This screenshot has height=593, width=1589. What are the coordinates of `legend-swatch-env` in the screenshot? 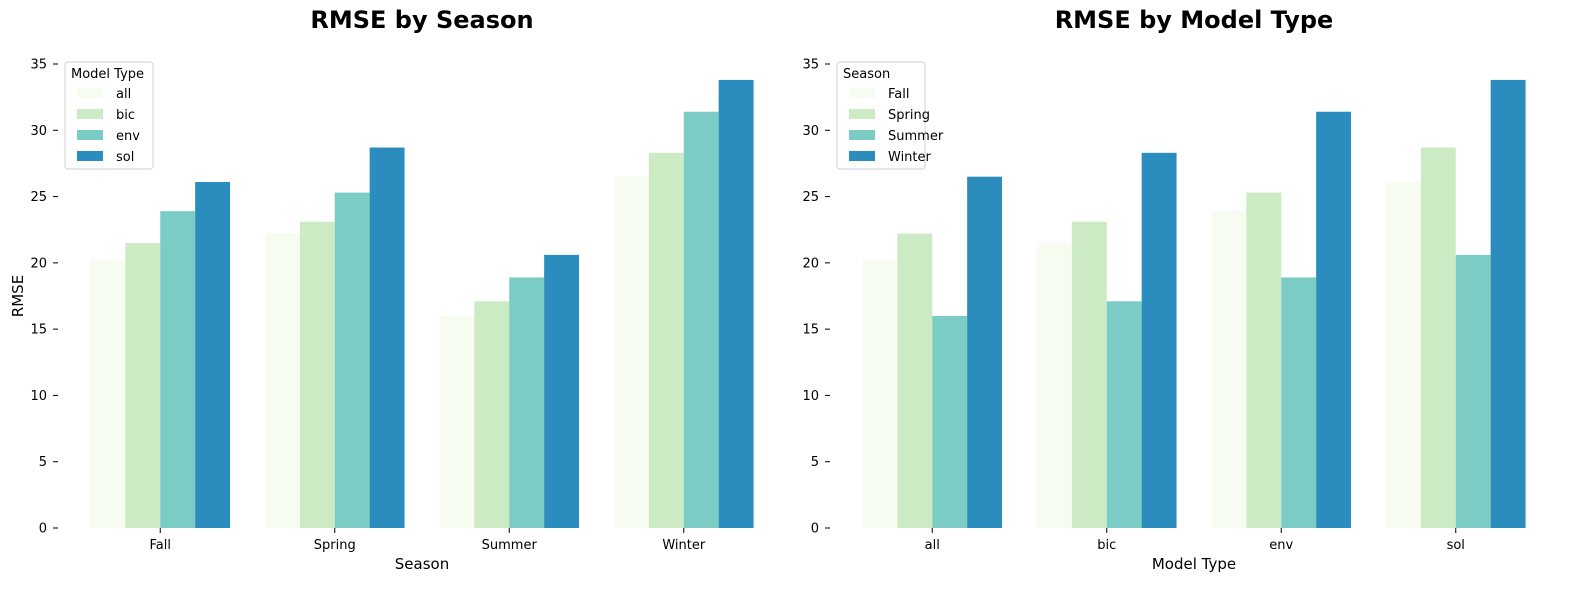 It's located at (90, 135).